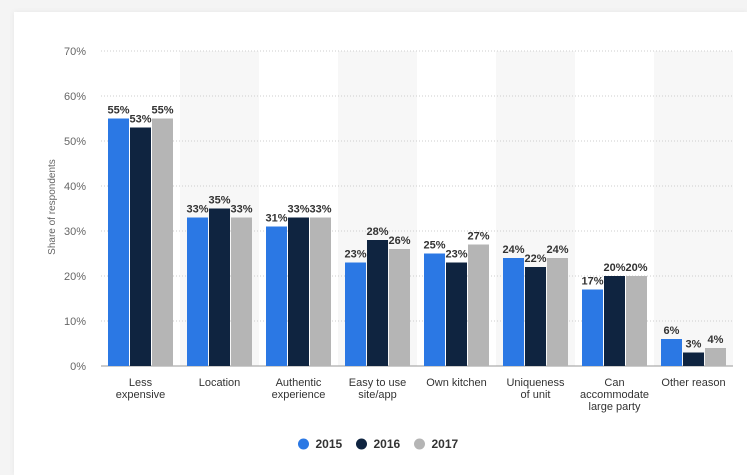  What do you see at coordinates (377, 232) in the screenshot?
I see `data-label: 28%` at bounding box center [377, 232].